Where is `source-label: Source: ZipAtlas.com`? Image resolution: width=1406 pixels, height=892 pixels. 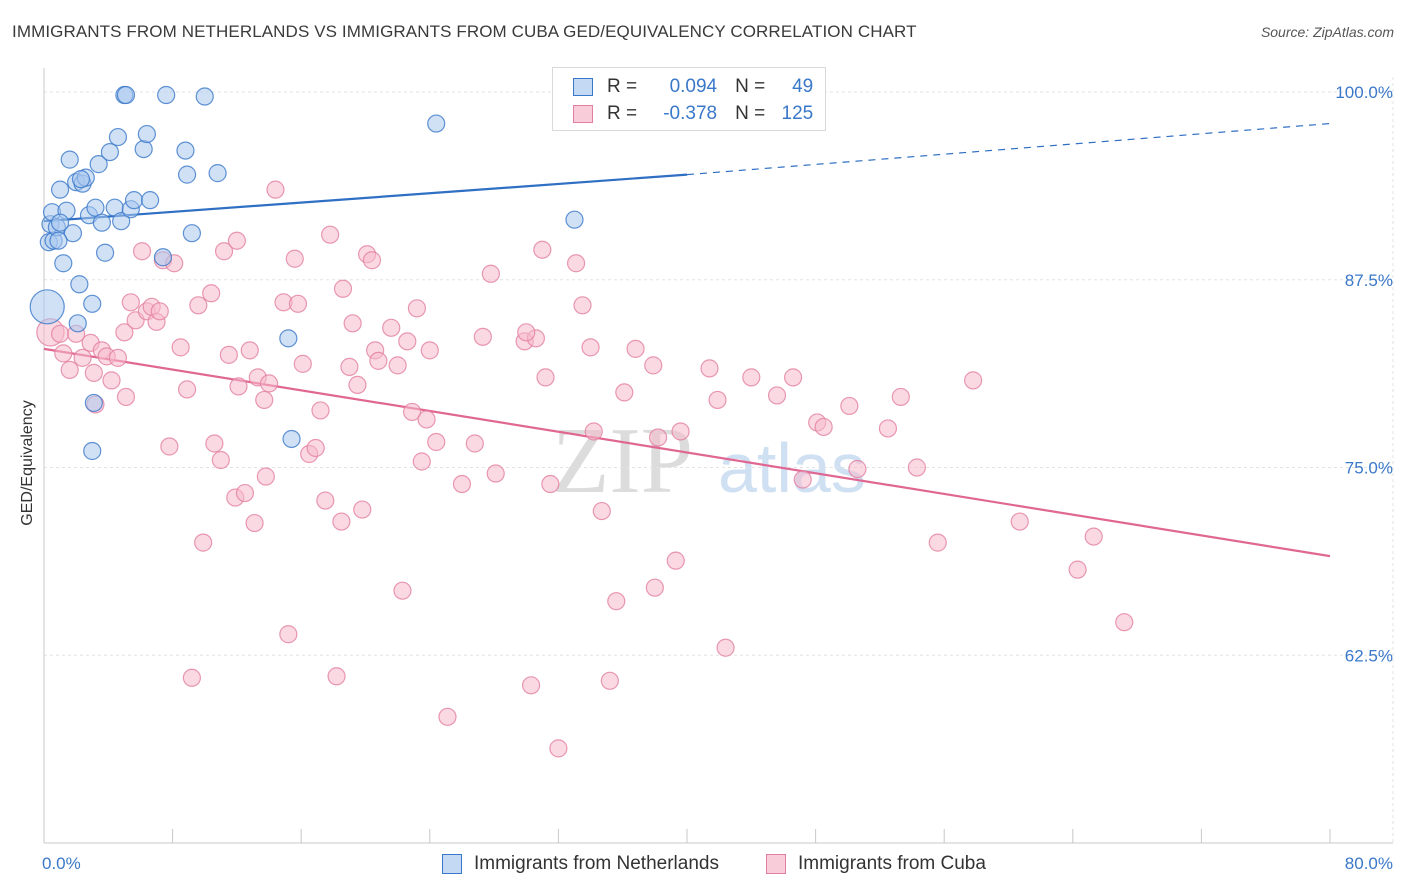
source-label: Source: ZipAtlas.com is located at coordinates (1327, 32).